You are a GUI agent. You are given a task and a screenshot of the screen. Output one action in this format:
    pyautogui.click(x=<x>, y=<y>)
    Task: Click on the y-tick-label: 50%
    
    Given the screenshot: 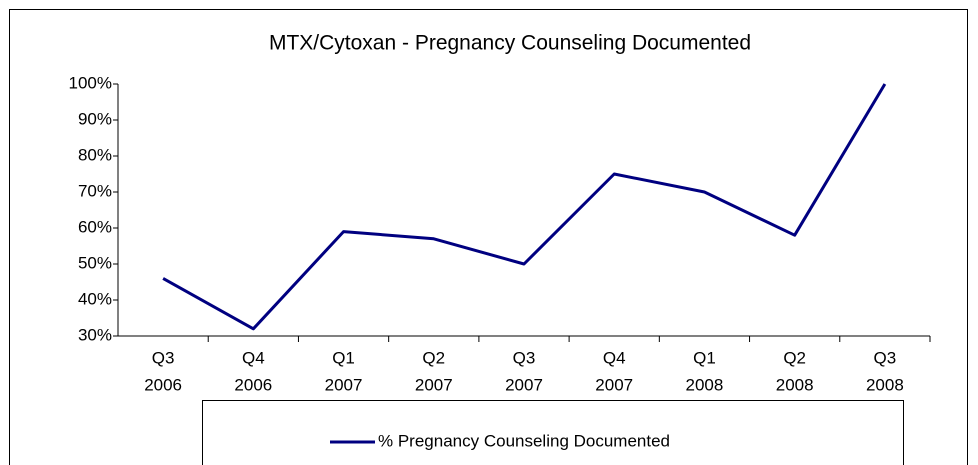 What is the action you would take?
    pyautogui.click(x=95, y=262)
    